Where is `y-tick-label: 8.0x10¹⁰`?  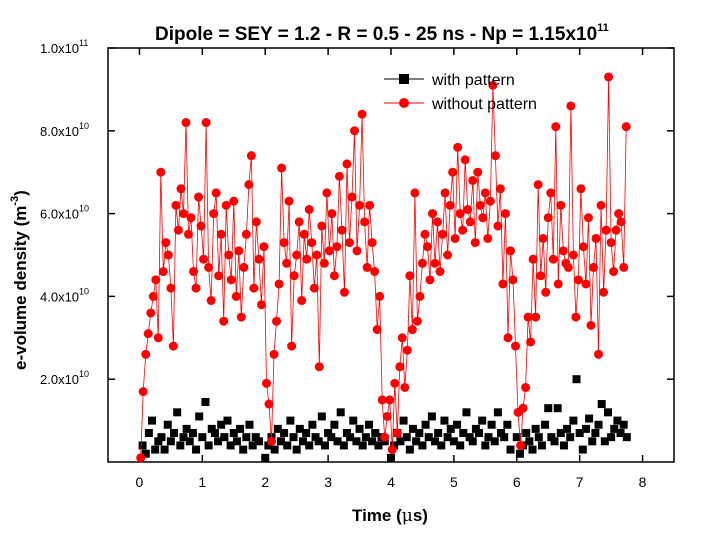
y-tick-label: 8.0x10¹⁰ is located at coordinates (64, 130).